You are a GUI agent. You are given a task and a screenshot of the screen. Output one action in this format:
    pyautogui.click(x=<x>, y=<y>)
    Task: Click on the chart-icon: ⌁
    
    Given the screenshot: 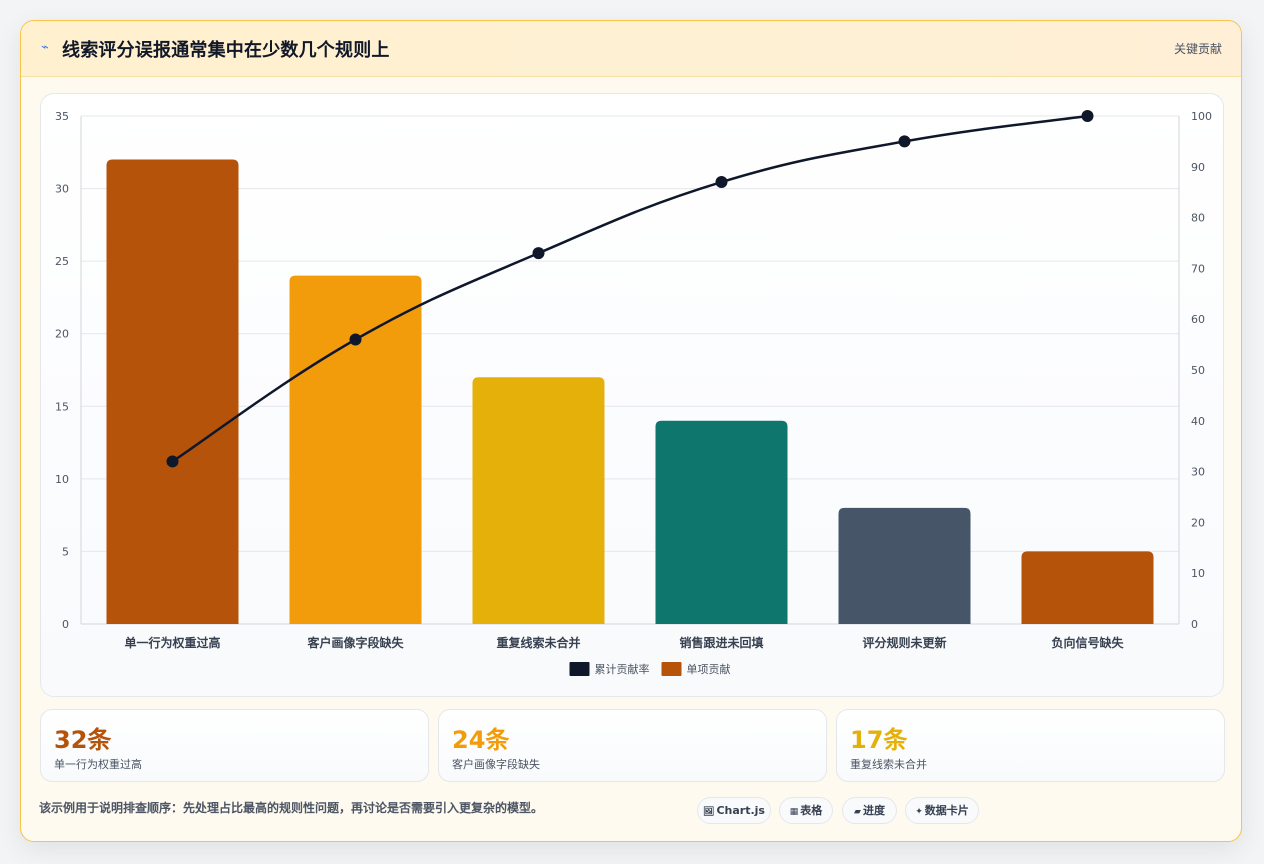 What is the action you would take?
    pyautogui.click(x=45, y=47)
    